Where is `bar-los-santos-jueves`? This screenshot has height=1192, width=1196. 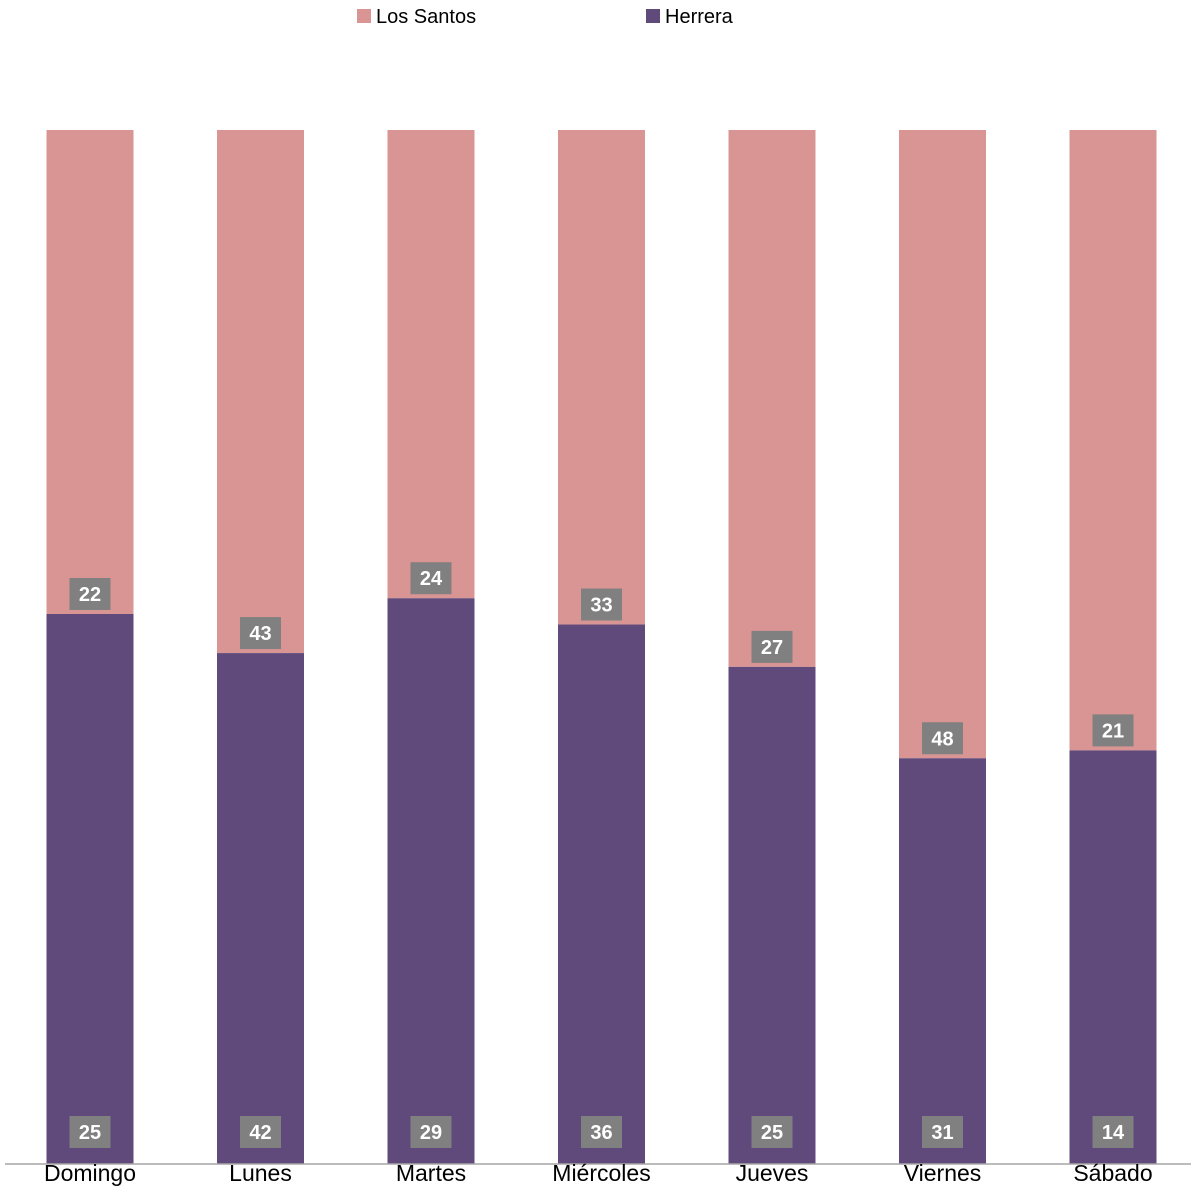
bar-los-santos-jueves is located at coordinates (772, 398).